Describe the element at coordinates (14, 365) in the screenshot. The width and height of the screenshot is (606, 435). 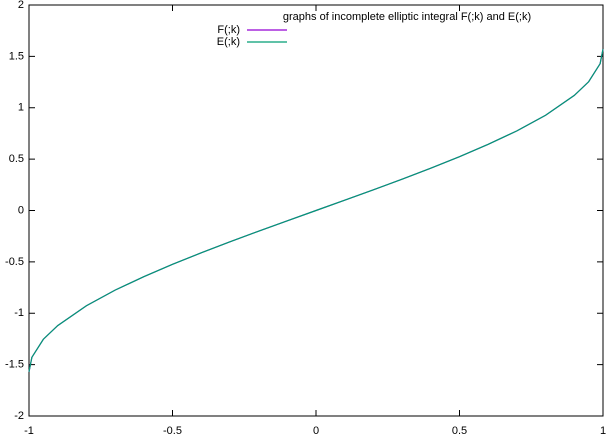
I see `y-tick-label: -1.5` at that location.